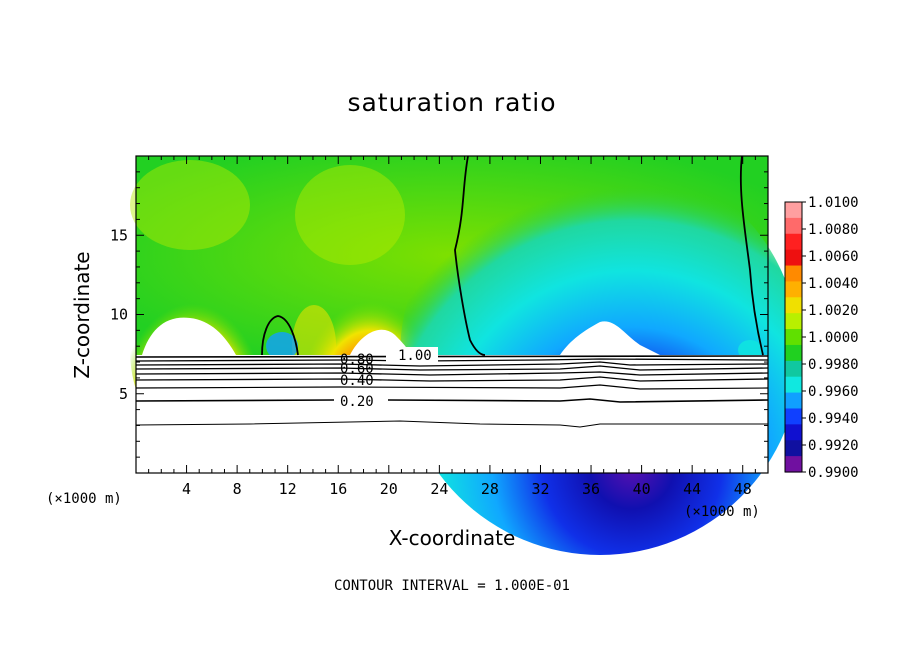 This screenshot has width=904, height=654. Describe the element at coordinates (288, 489) in the screenshot. I see `x-tick-label: 12` at that location.